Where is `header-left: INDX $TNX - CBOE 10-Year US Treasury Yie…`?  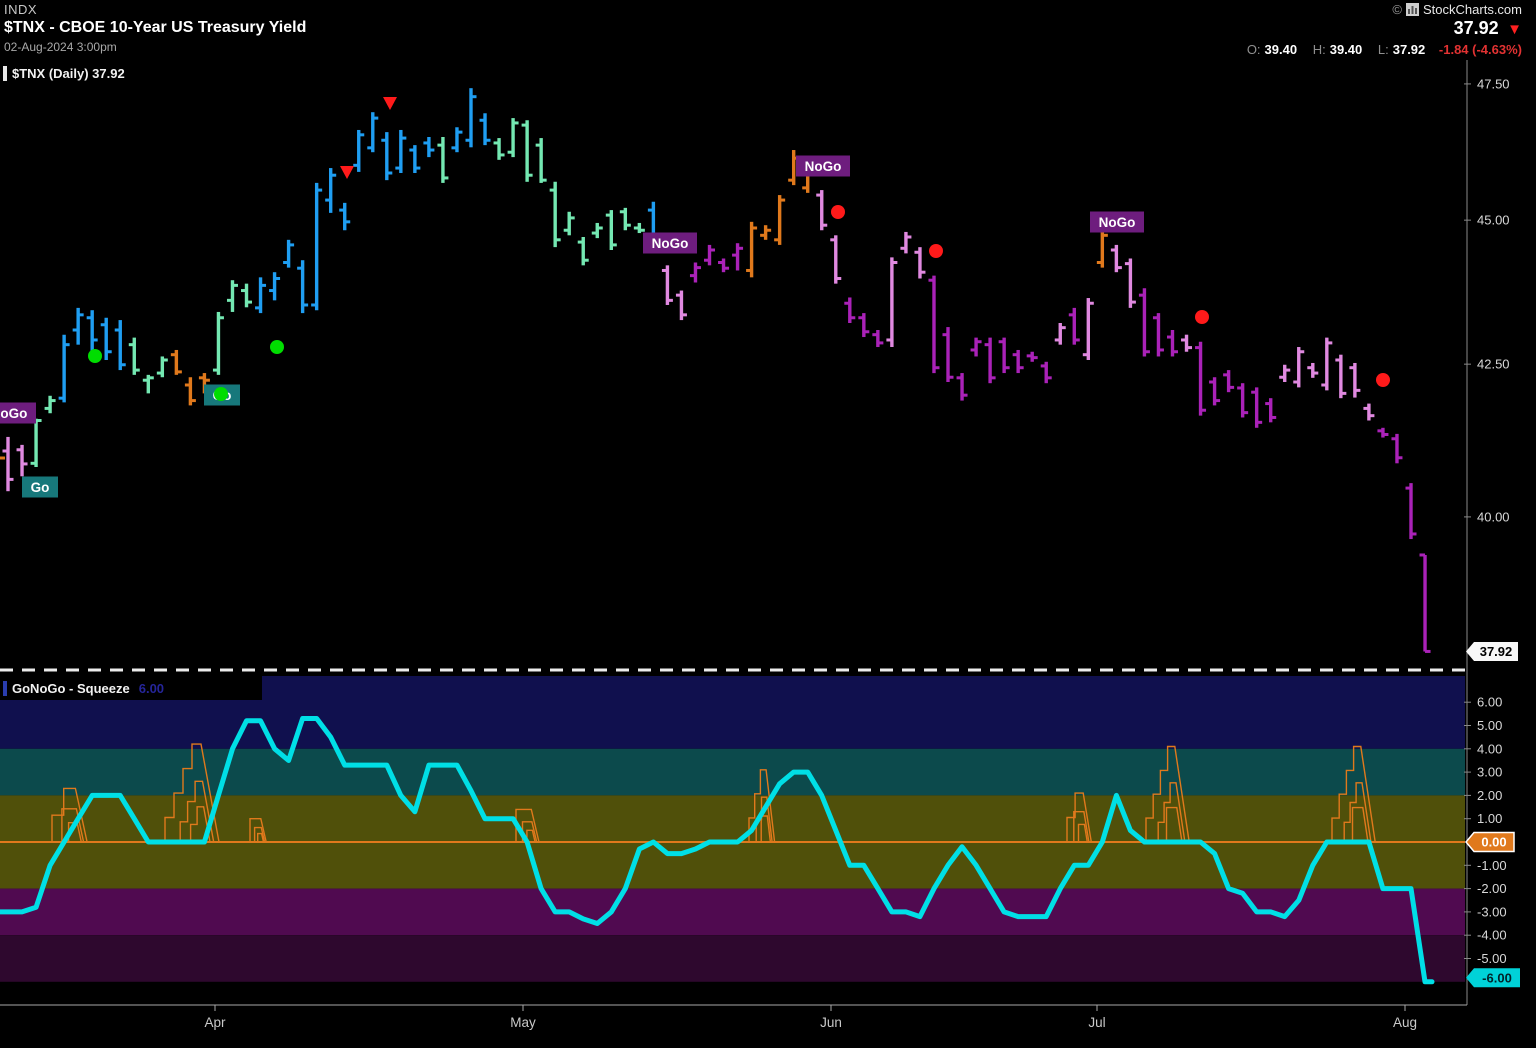 header-left: INDX $TNX - CBOE 10-Year US Treasury Yie… is located at coordinates (155, 28).